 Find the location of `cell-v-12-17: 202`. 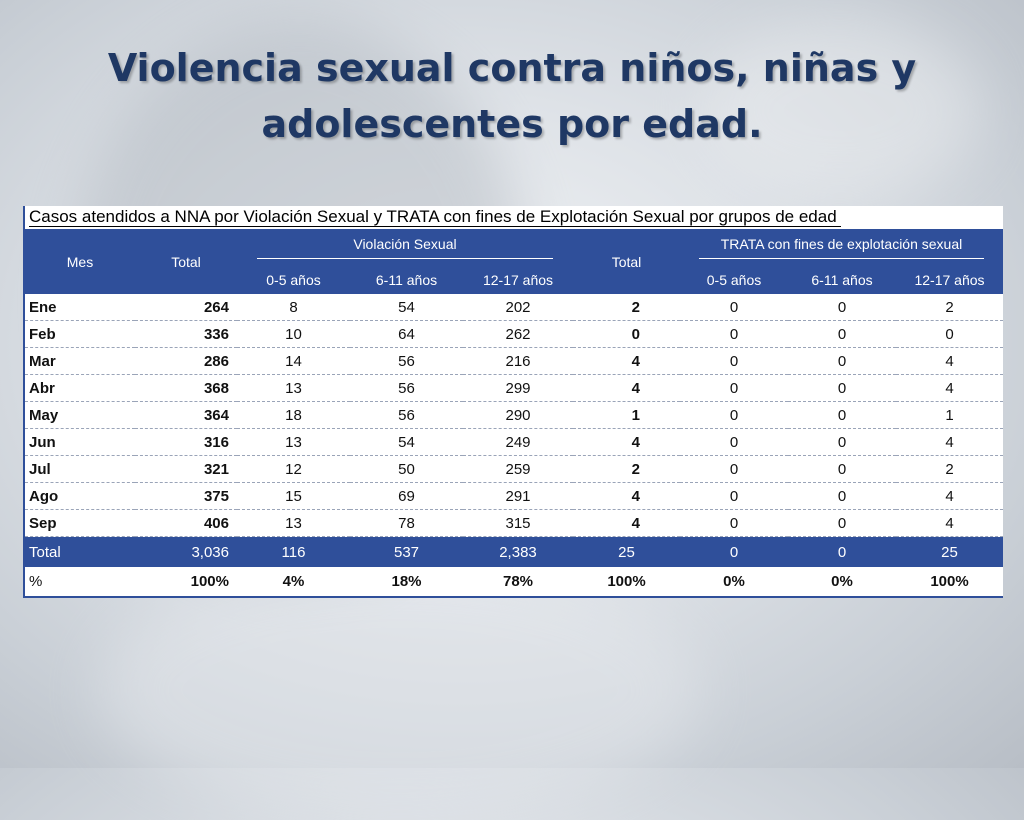

cell-v-12-17: 202 is located at coordinates (518, 307).